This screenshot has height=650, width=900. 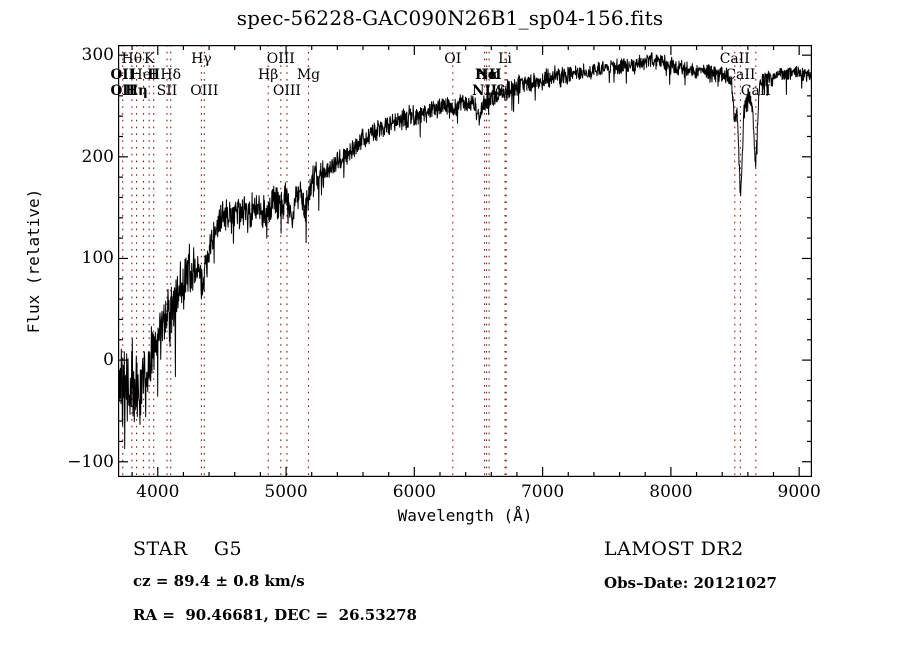 I want to click on x-tick-6000: 6000, so click(x=414, y=492).